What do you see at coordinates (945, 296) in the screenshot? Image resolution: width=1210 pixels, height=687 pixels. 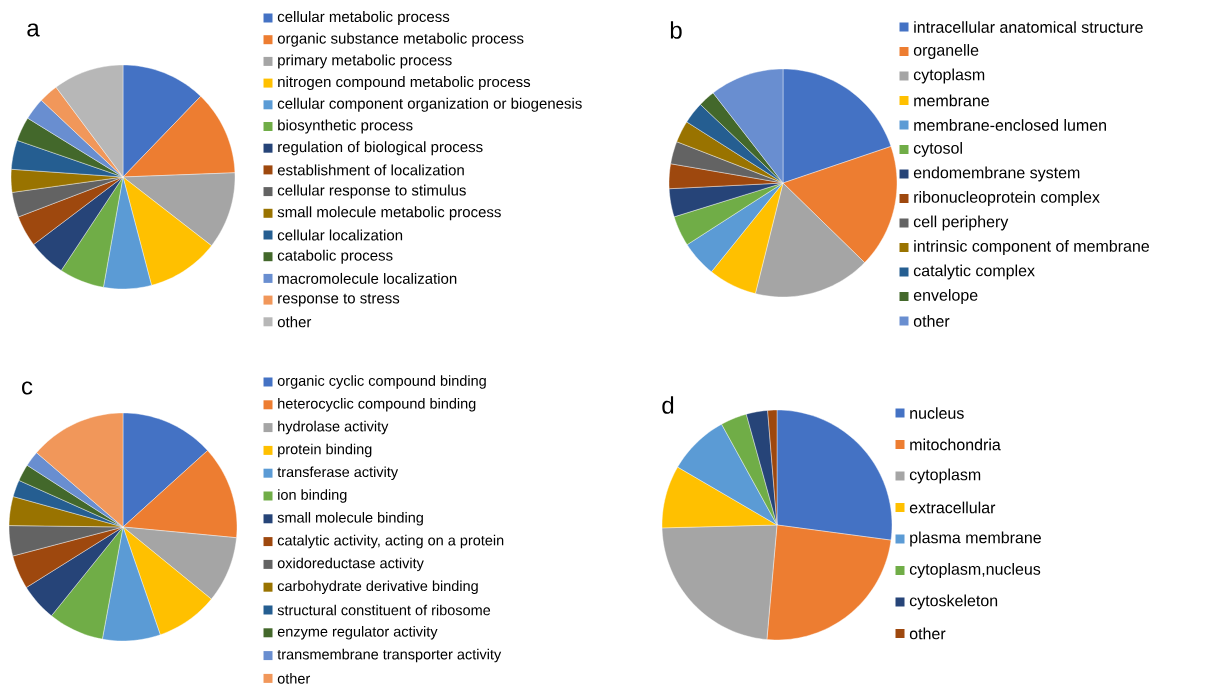 I see `legend-label: envelope` at bounding box center [945, 296].